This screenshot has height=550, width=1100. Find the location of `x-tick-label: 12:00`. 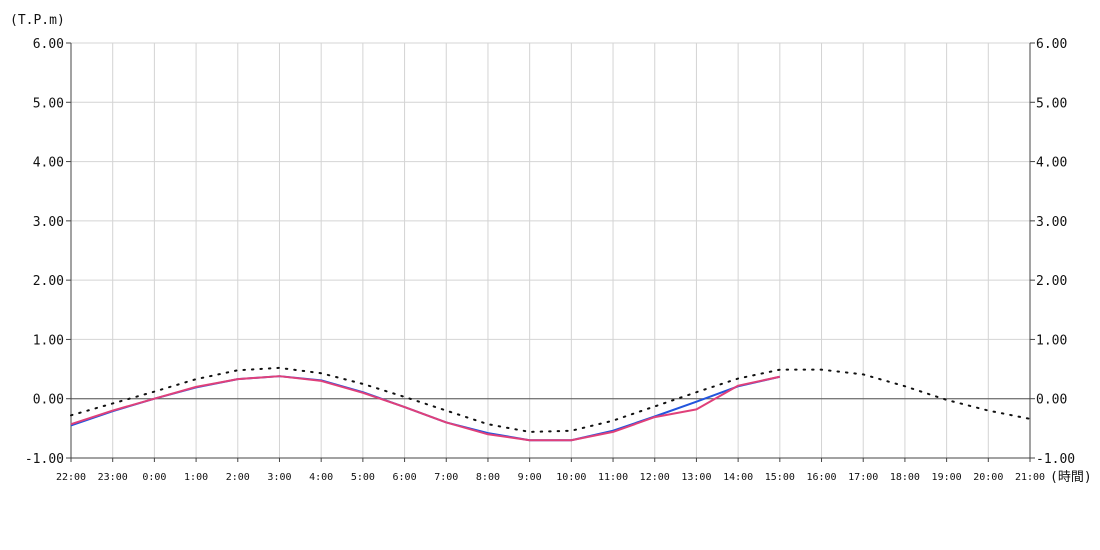

x-tick-label: 12:00 is located at coordinates (655, 477).